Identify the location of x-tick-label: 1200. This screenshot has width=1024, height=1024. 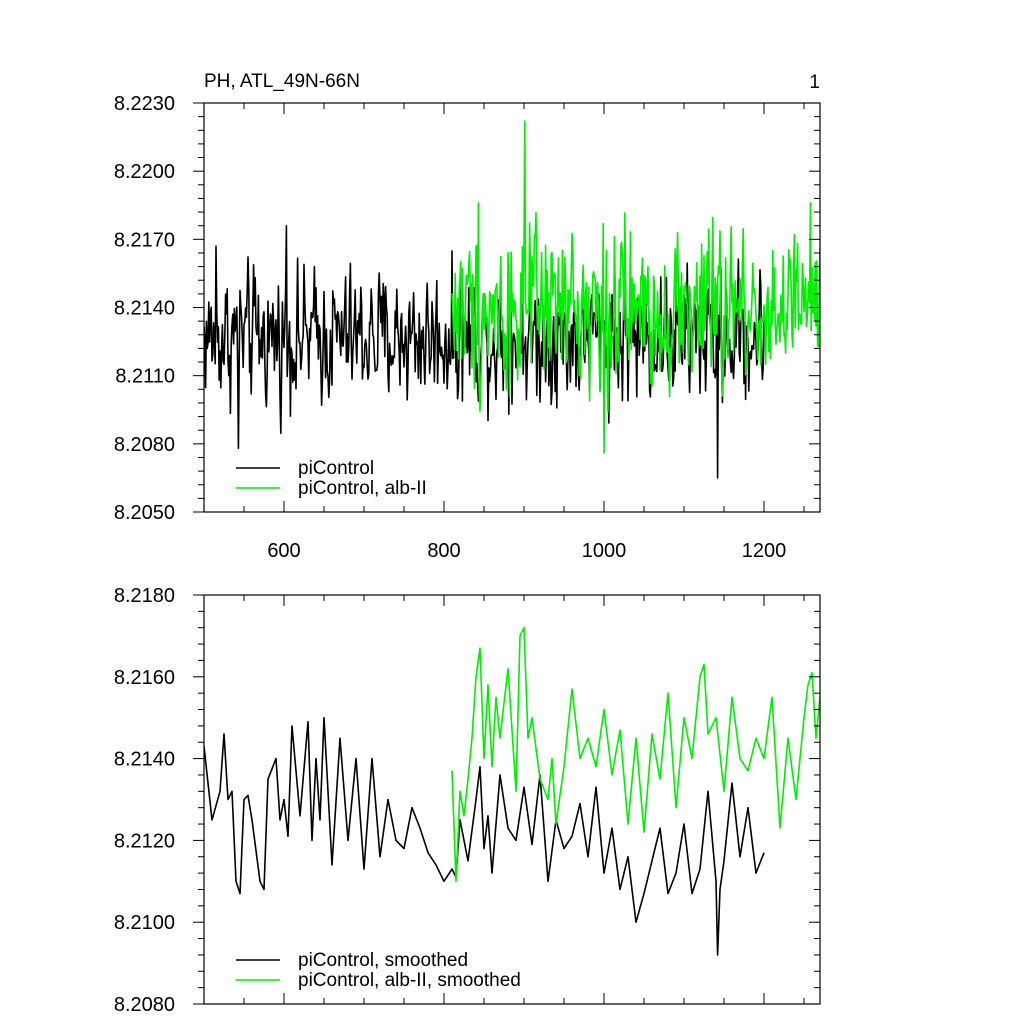
(764, 551).